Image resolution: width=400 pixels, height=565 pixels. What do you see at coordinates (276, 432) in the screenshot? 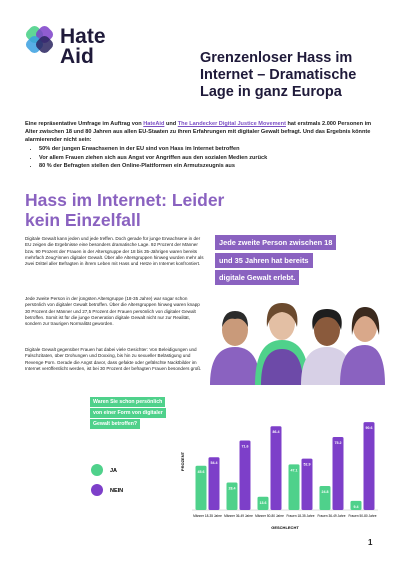
I see `data-label: 86.4` at bounding box center [276, 432].